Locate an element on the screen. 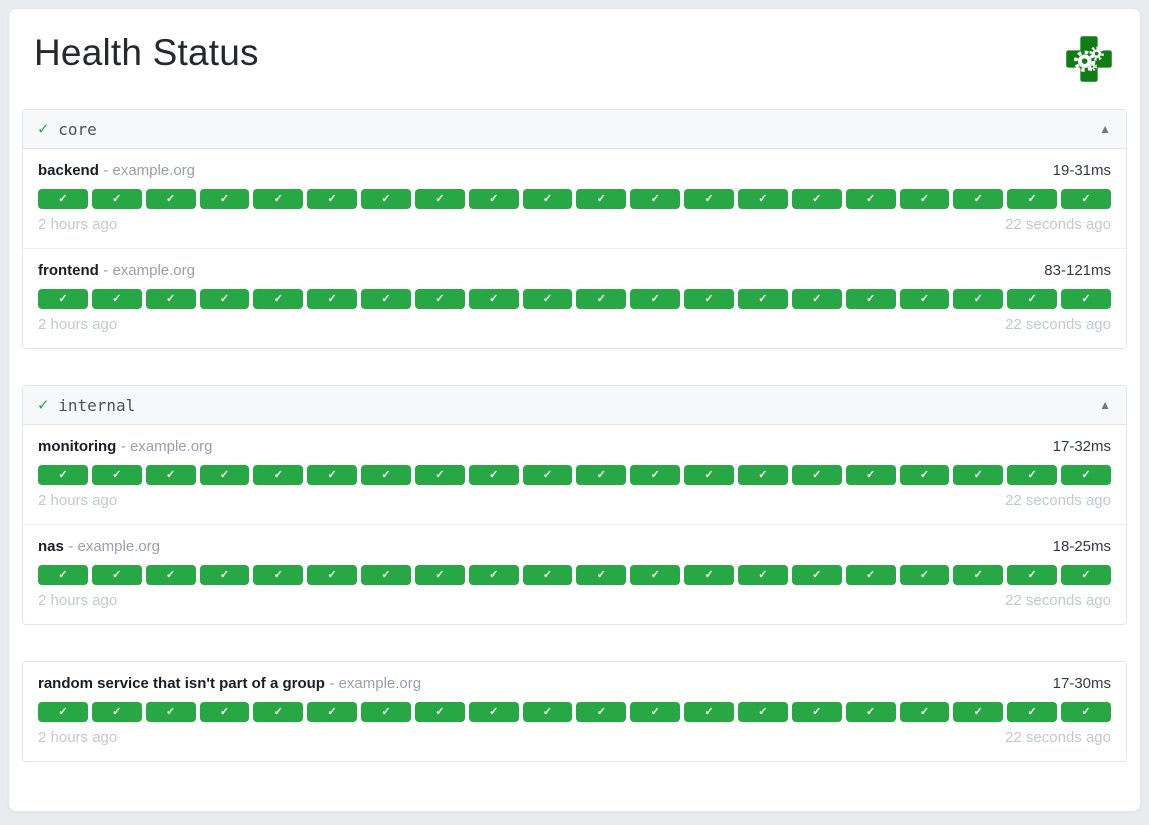 This screenshot has width=1149, height=825. group-header: ✓ internal ▲ is located at coordinates (574, 405).